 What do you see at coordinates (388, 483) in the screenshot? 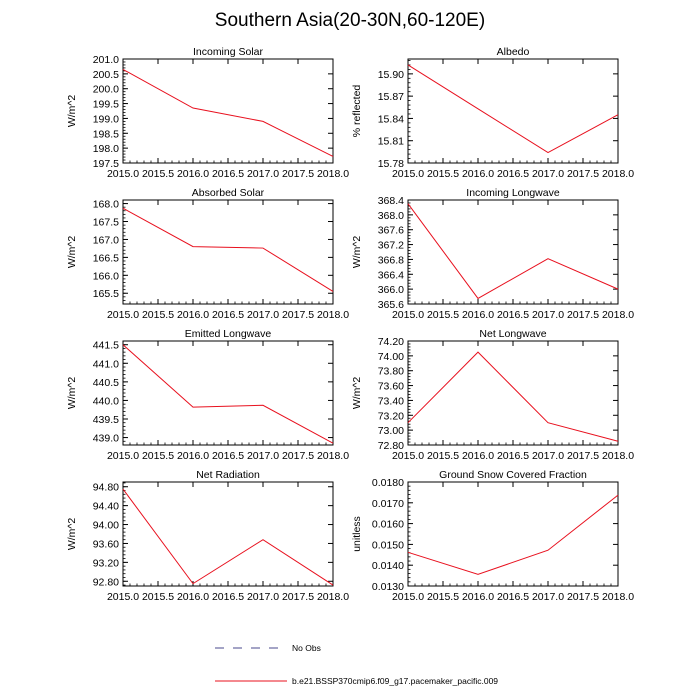
I see `y-tick-label: 0.0180` at bounding box center [388, 483].